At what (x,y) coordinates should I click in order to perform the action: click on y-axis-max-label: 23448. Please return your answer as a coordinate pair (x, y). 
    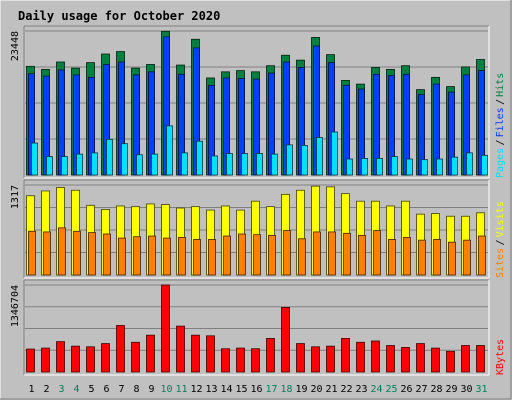
    Looking at the image, I should click on (15, 46).